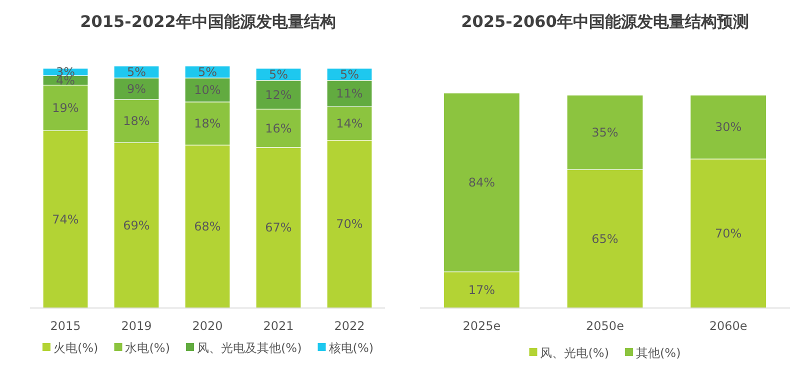 The width and height of the screenshot is (810, 375). Describe the element at coordinates (569, 353) in the screenshot. I see `legend-item: 风、光电(%)` at that location.